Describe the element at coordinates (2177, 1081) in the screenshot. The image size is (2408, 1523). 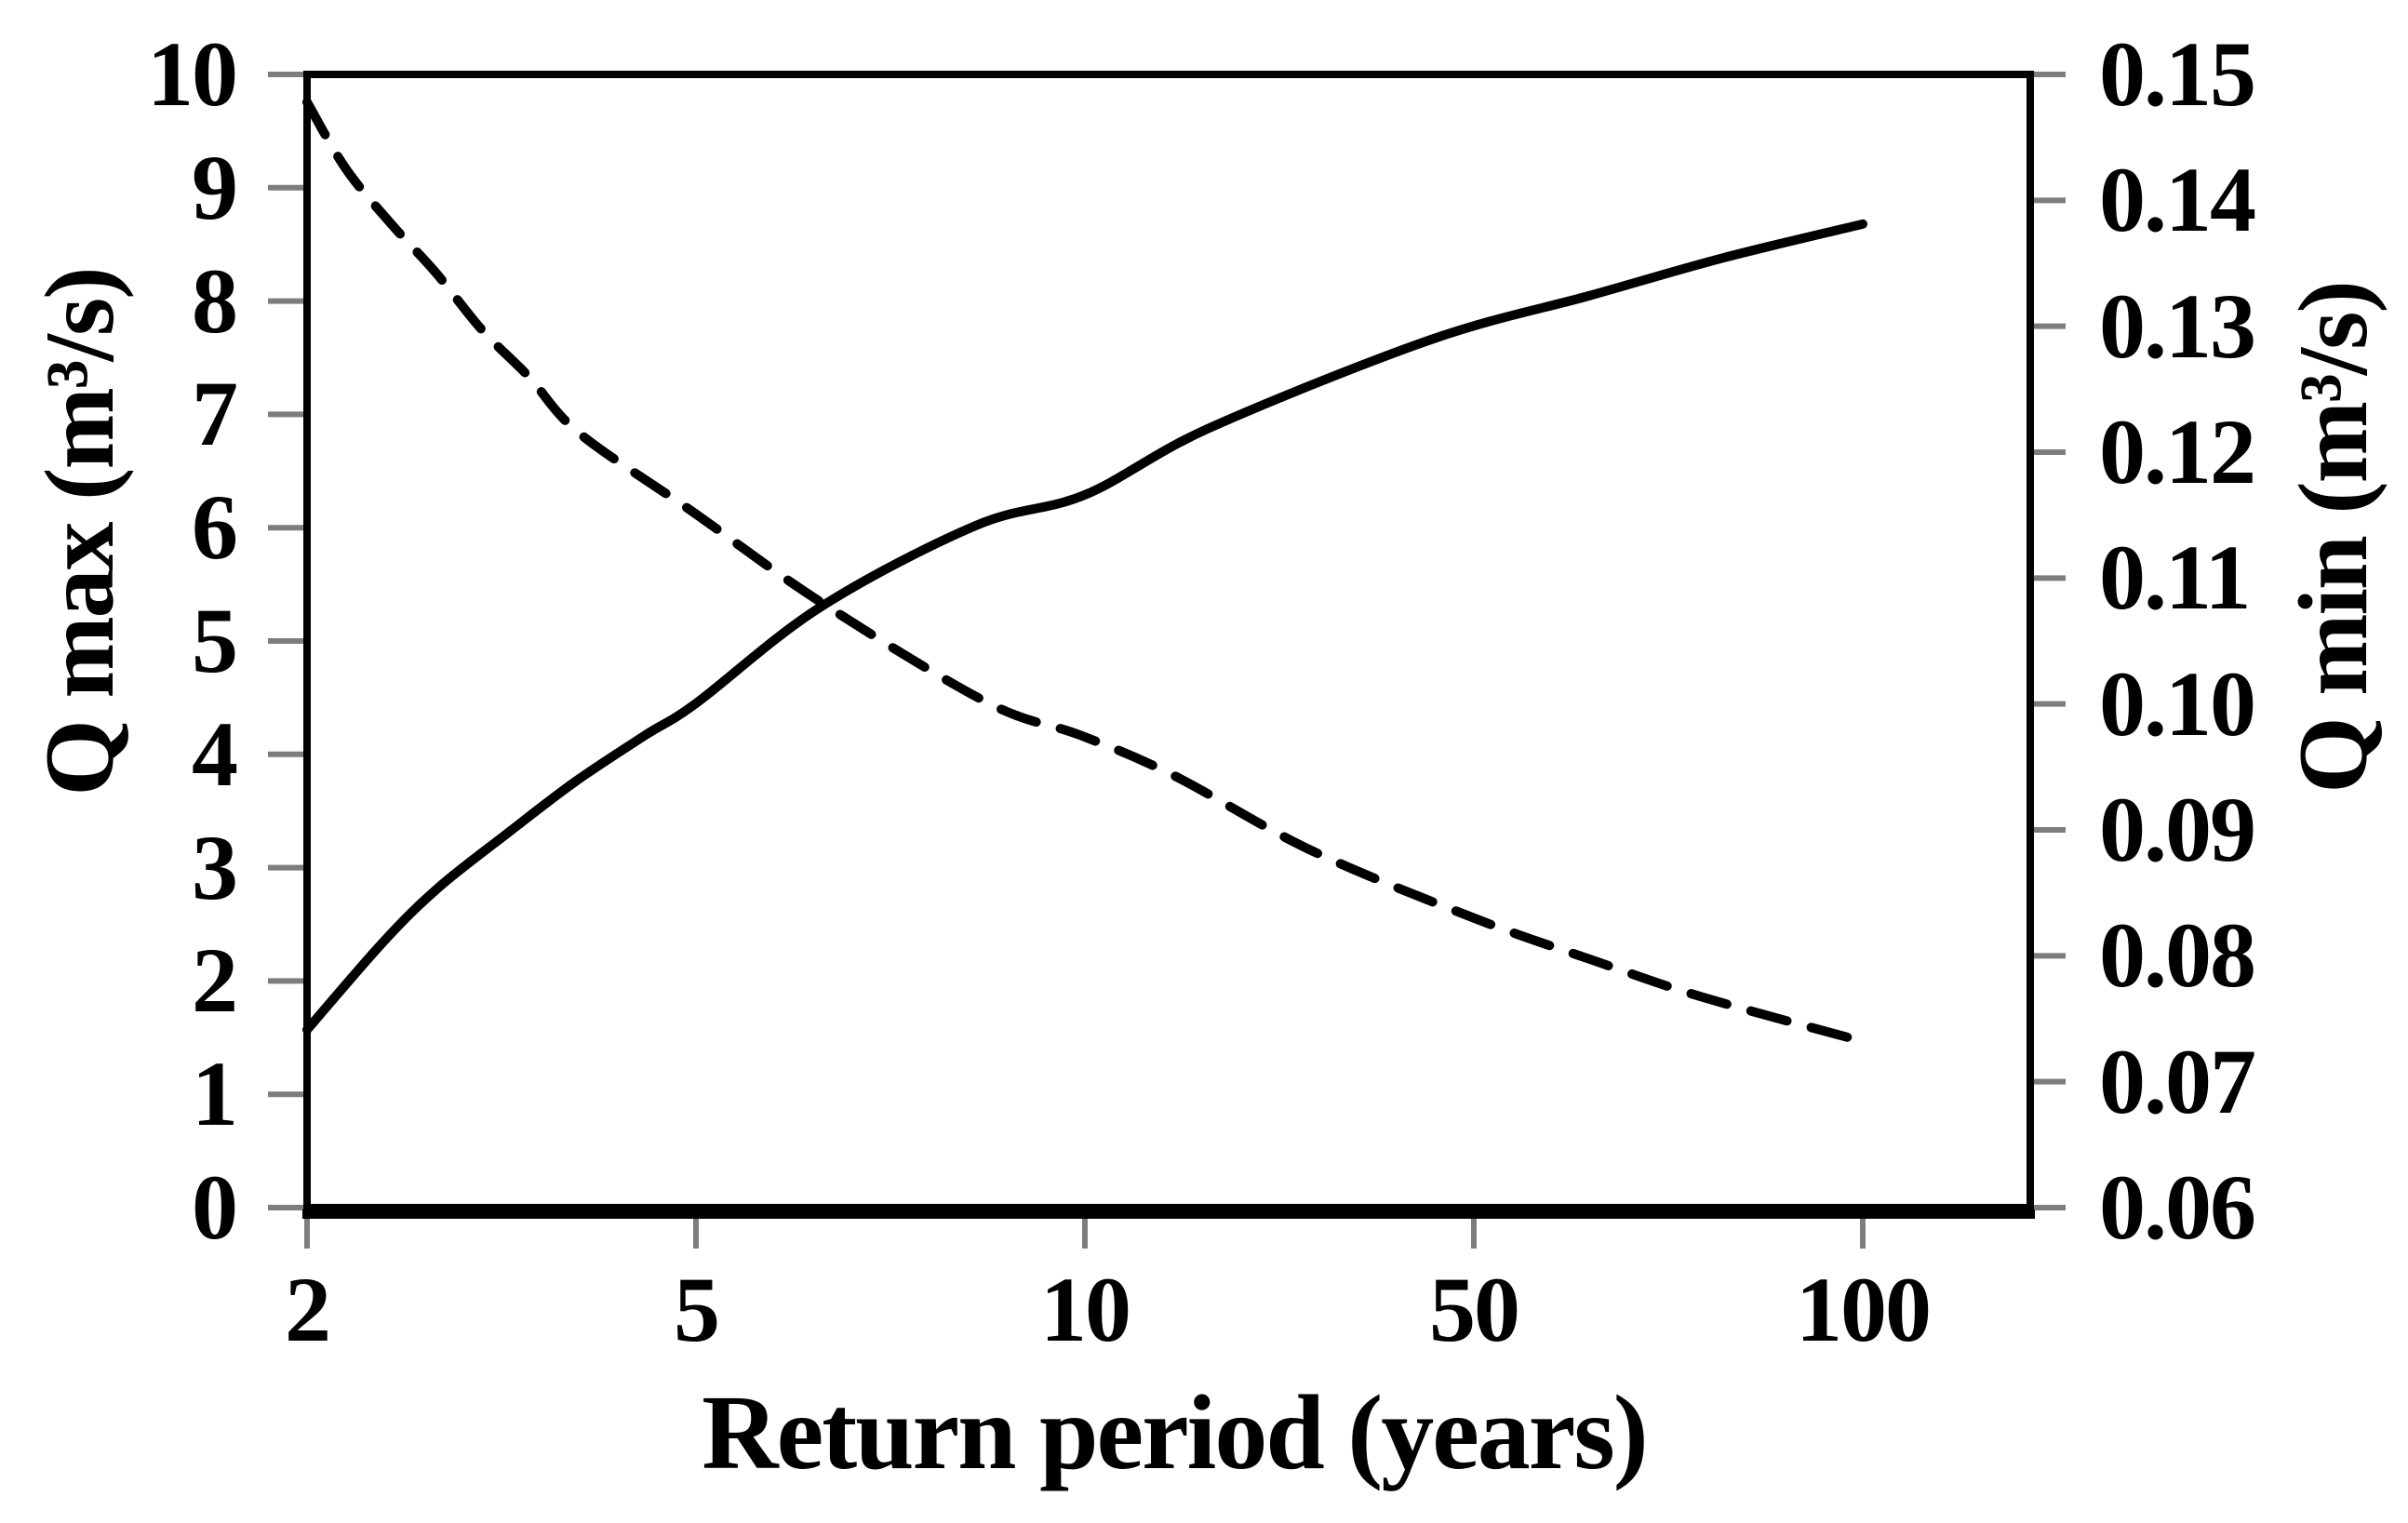
I see `right-axis-tick-label: 0.07` at that location.